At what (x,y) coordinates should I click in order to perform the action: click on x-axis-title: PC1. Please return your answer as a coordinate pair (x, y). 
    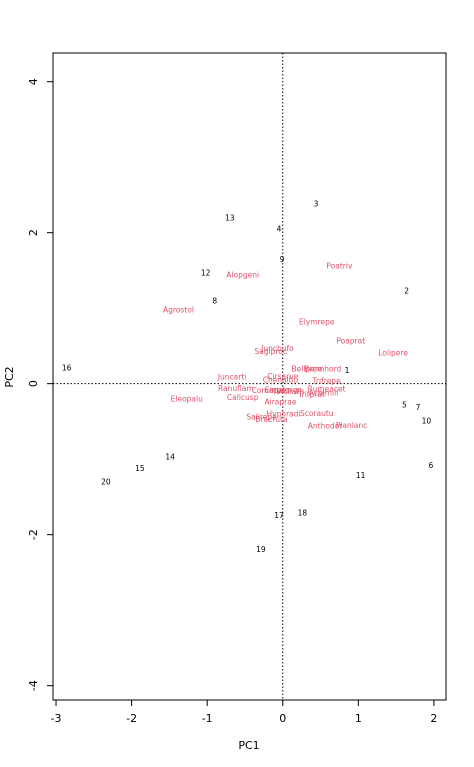
    Looking at the image, I should click on (248, 745).